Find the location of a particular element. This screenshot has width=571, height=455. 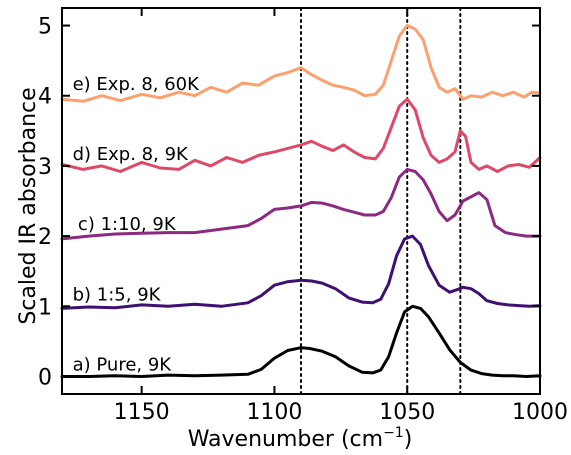

y-tick-label-3: 3 is located at coordinates (45, 167).